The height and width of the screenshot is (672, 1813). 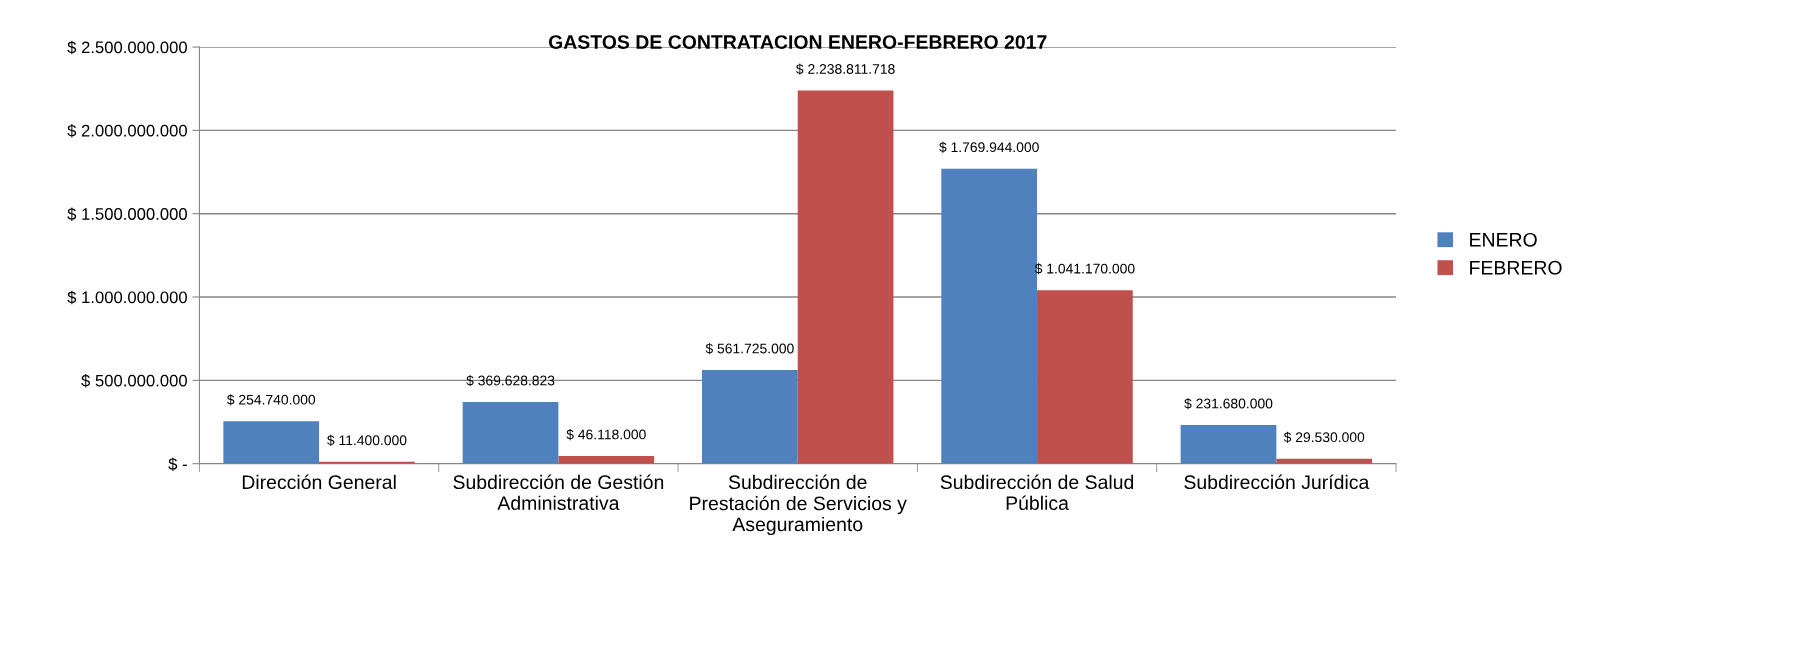 I want to click on data-label: $ 11.400.000, so click(x=367, y=440).